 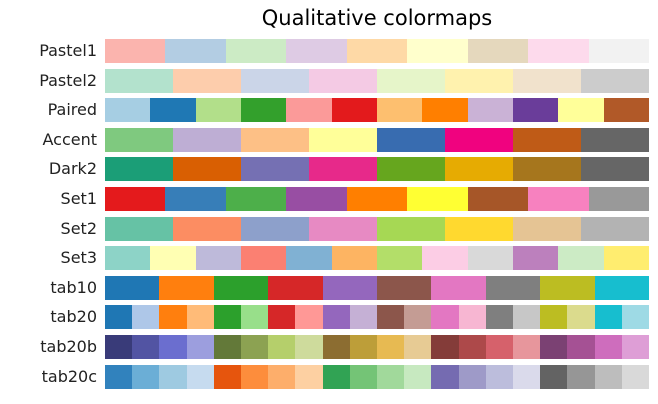 I want to click on colormap-label: Accent, so click(x=69, y=139).